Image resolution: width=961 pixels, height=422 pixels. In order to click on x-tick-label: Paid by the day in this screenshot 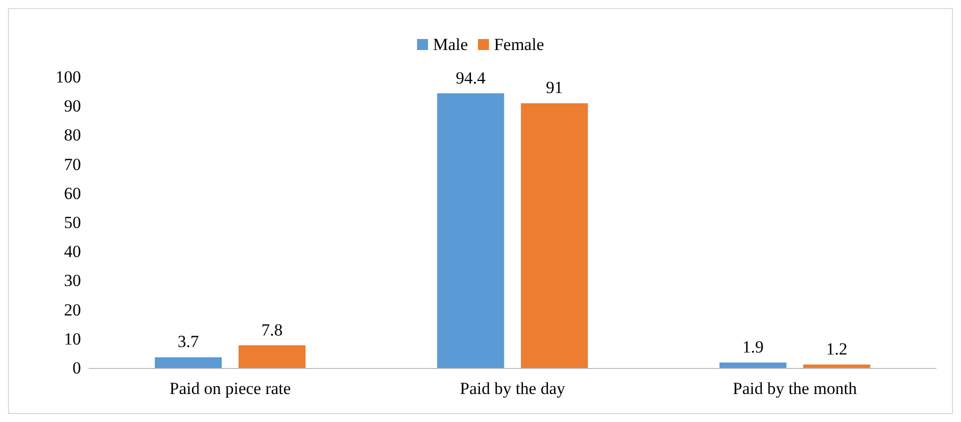, I will do `click(513, 388)`.